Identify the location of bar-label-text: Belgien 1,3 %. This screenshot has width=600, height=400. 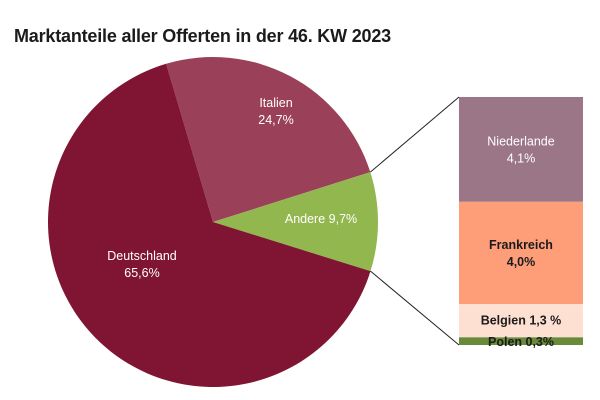
(521, 321).